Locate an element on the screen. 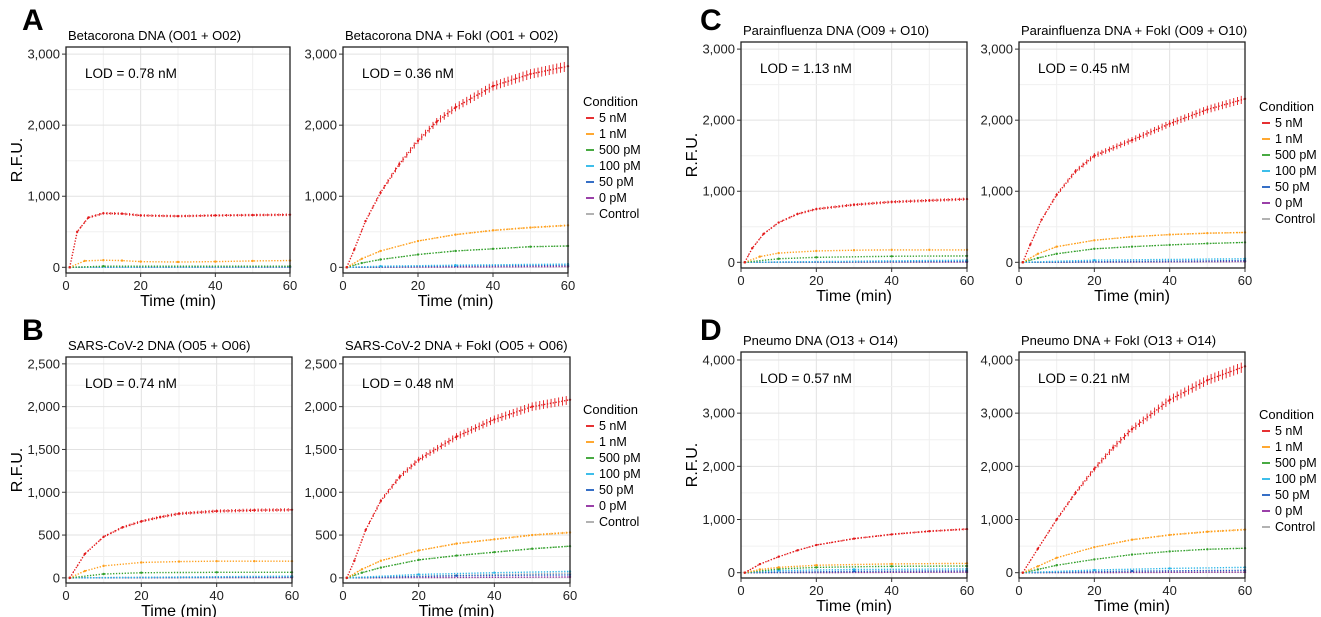  y-tick-label: 1,000 is located at coordinates (43, 492).